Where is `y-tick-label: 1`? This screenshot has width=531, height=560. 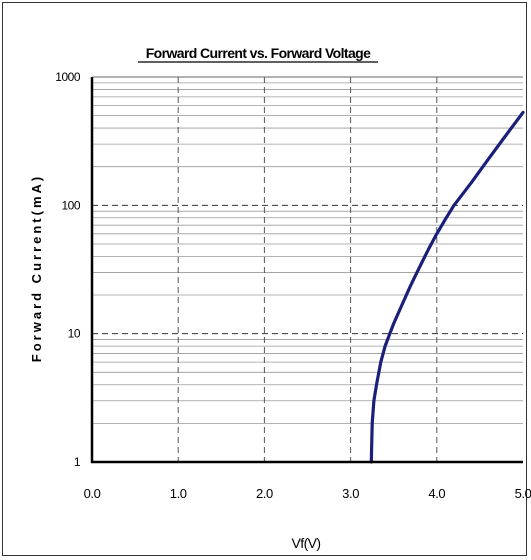 y-tick-label: 1 is located at coordinates (77, 462).